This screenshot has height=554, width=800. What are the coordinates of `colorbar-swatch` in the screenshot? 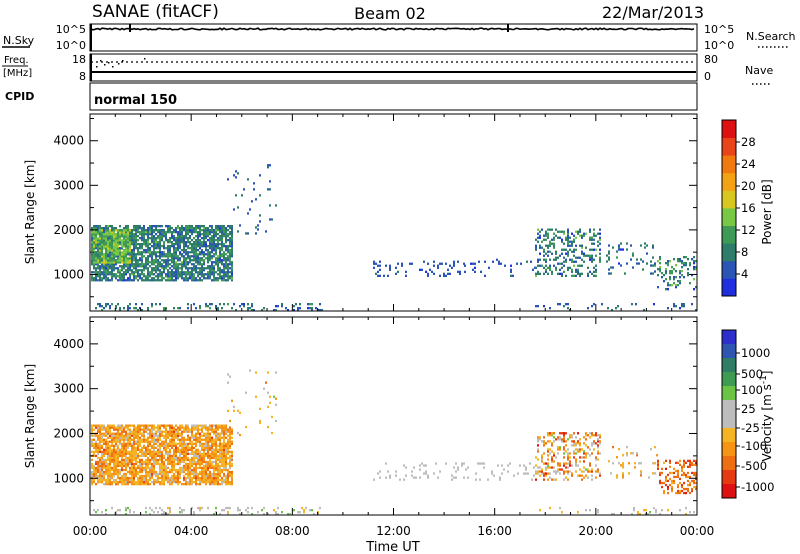 It's located at (729, 269).